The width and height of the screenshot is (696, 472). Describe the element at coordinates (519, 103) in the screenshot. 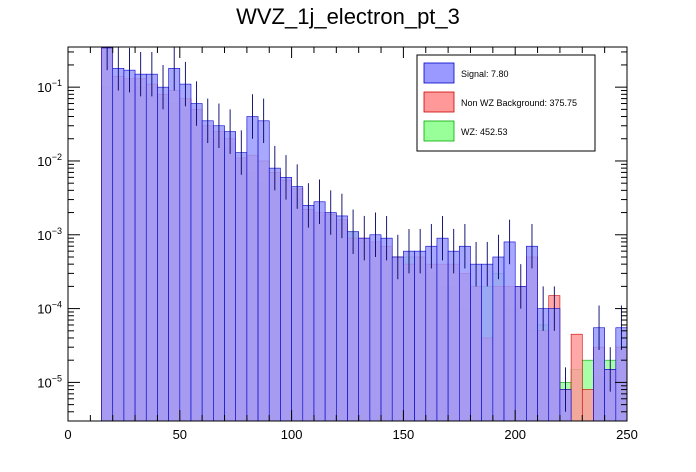

I see `legend-label-1: Non WZ Background: 375.75` at that location.